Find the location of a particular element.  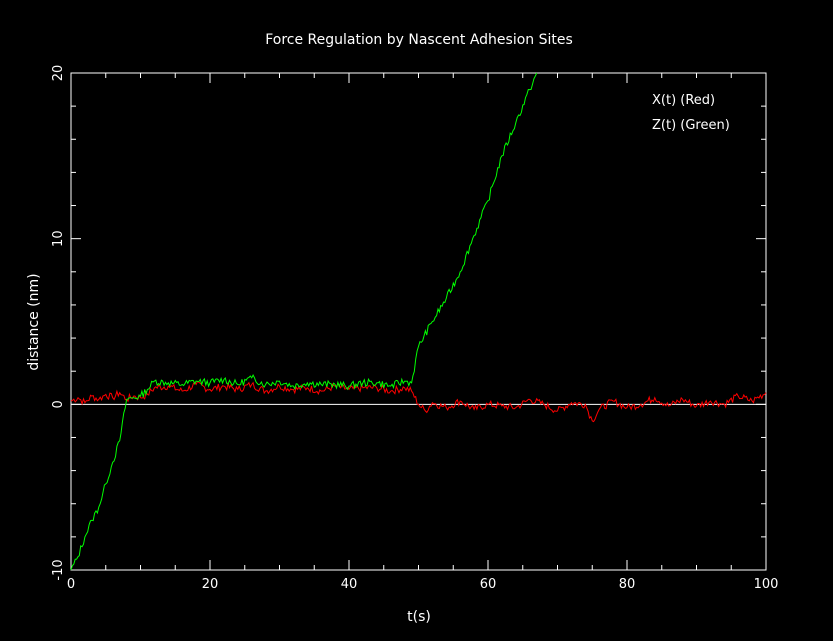

x-tick-label: 100 is located at coordinates (766, 584).